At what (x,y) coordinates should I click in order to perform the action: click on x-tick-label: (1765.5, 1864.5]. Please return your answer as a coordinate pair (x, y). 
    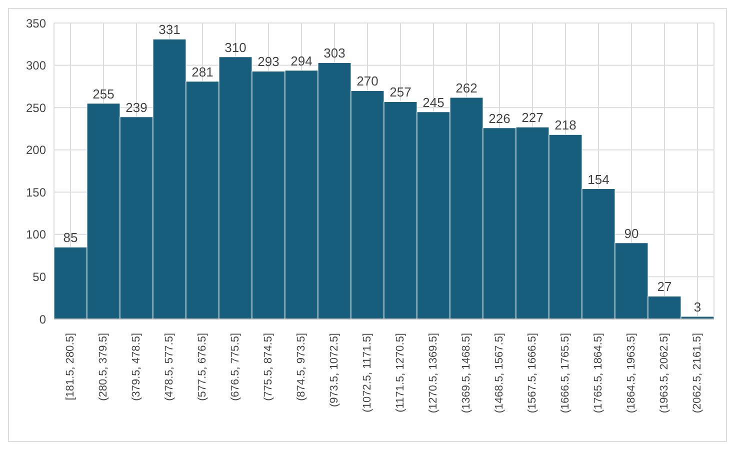
    Looking at the image, I should click on (598, 373).